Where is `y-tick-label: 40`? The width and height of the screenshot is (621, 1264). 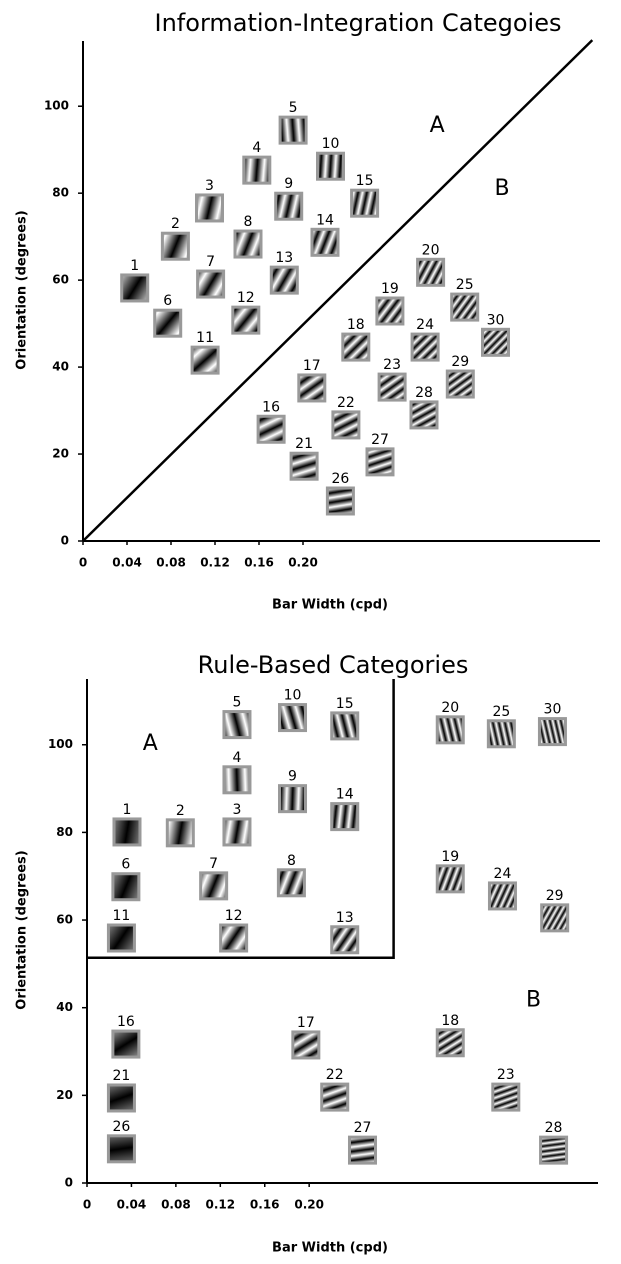 y-tick-label: 40 is located at coordinates (64, 1007).